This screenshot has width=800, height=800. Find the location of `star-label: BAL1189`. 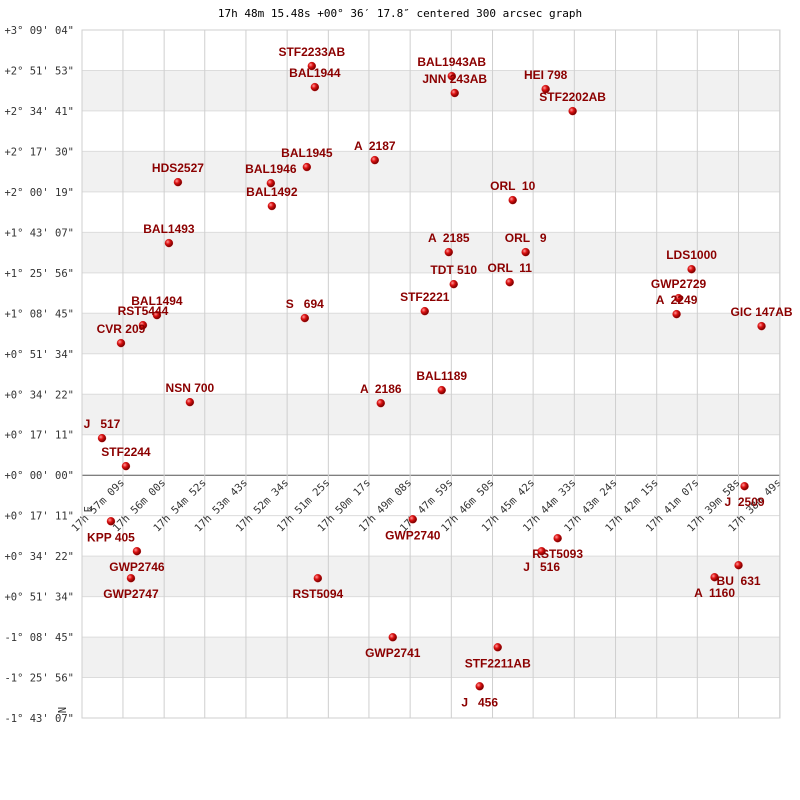

star-label: BAL1189 is located at coordinates (441, 376).